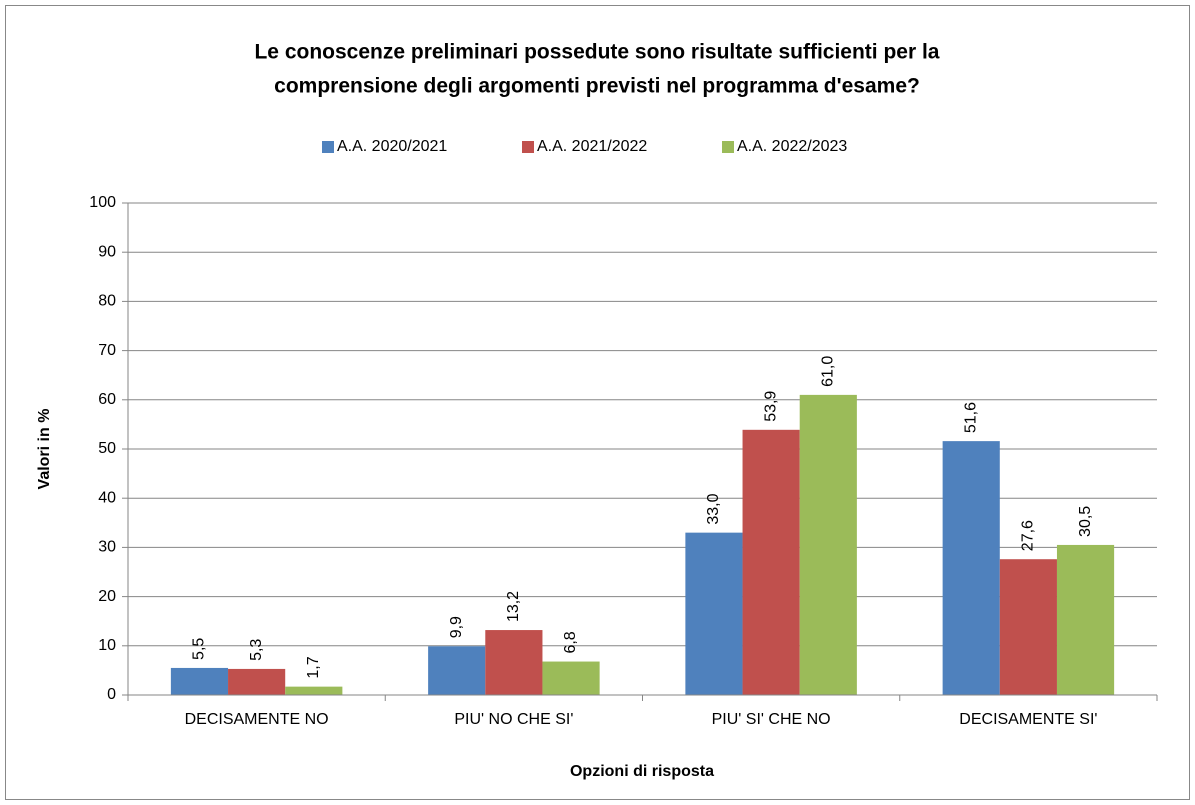  Describe the element at coordinates (592, 146) in the screenshot. I see `legend-label: A.A. 2021/2022` at that location.